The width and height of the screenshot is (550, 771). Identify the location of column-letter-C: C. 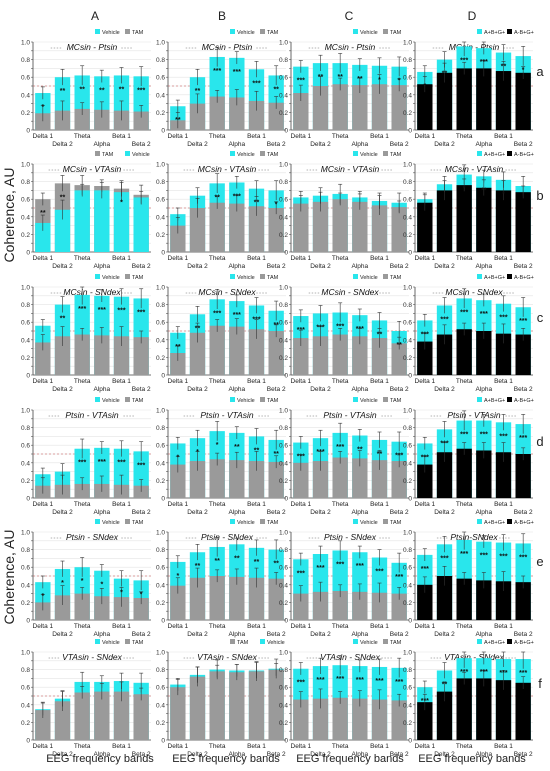
(349, 16).